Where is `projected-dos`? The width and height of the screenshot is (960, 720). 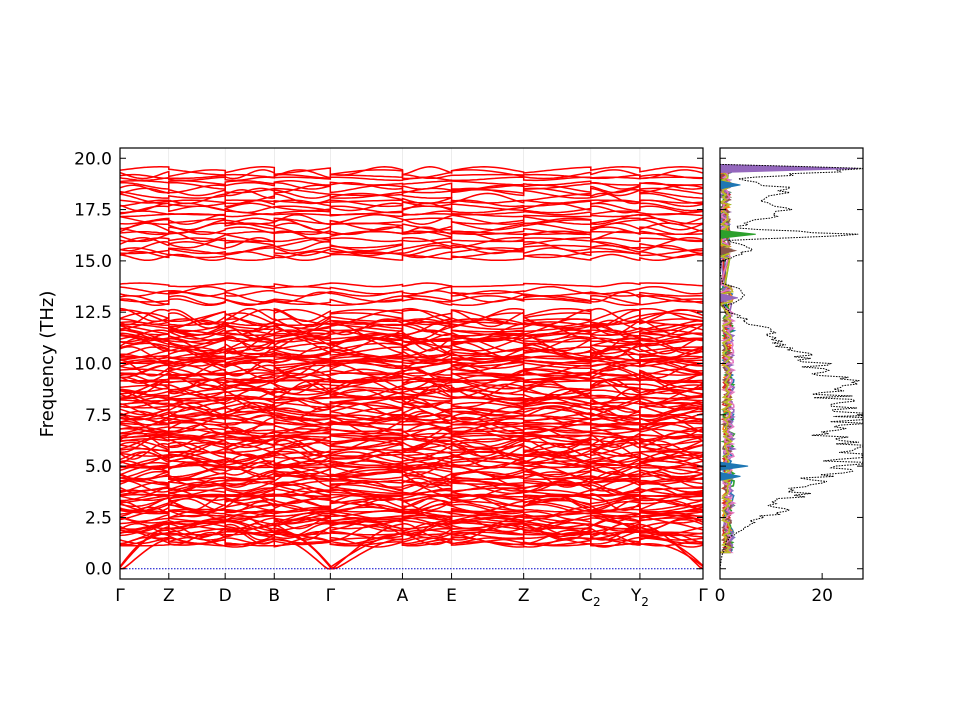
projected-dos is located at coordinates (789, 359).